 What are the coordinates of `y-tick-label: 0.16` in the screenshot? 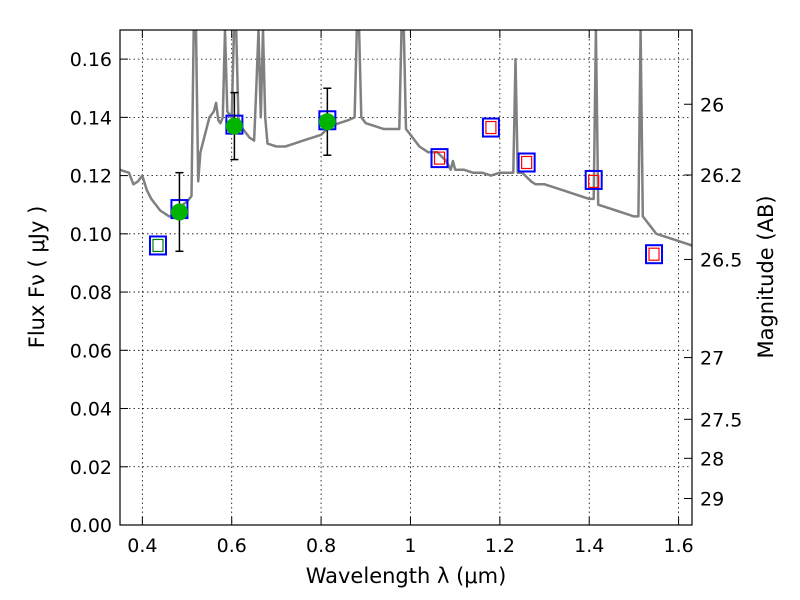 It's located at (91, 60).